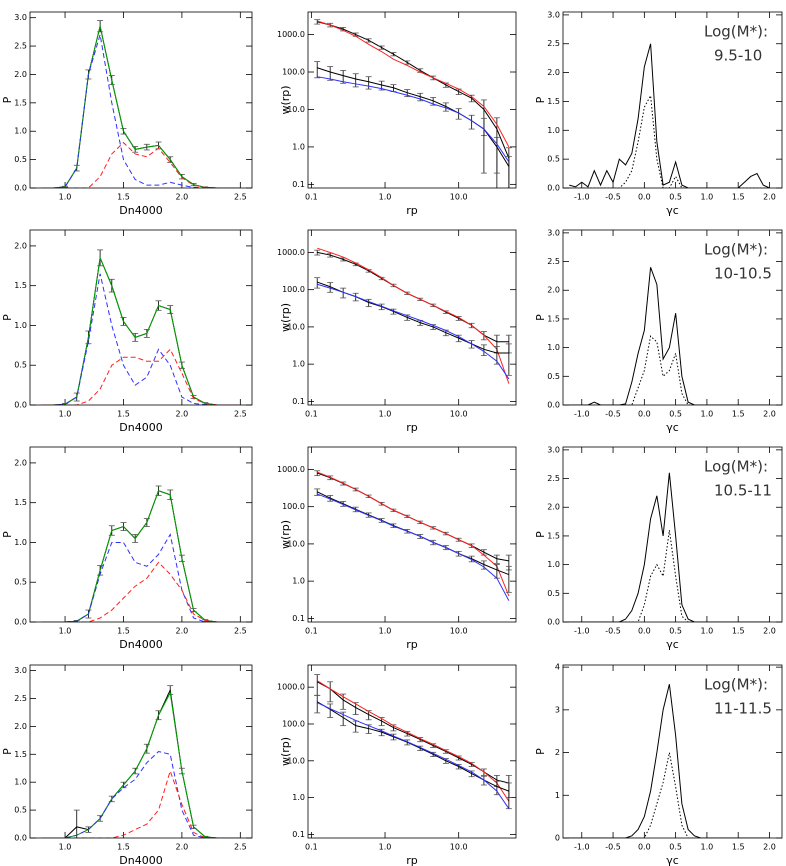 The height and width of the screenshot is (866, 786). Describe the element at coordinates (582, 631) in the screenshot. I see `x-tick-label: -1.0` at that location.